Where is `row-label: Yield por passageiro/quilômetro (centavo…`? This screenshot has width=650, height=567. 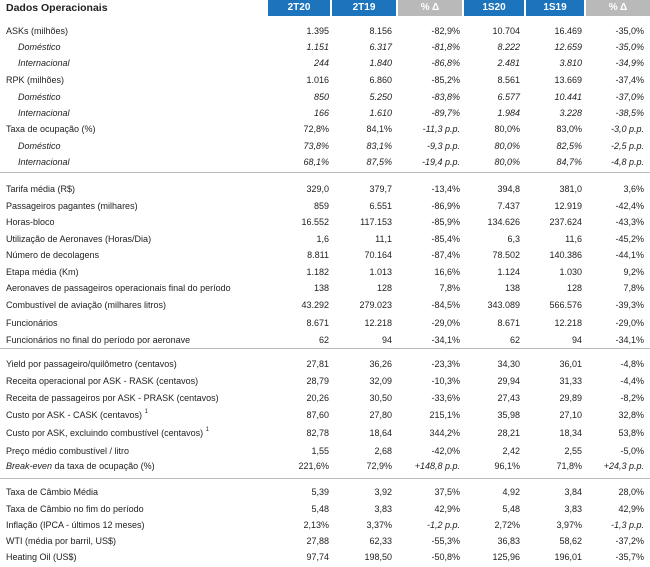
row-label: Yield por passageiro/quilômetro (centavo… is located at coordinates (91, 364).